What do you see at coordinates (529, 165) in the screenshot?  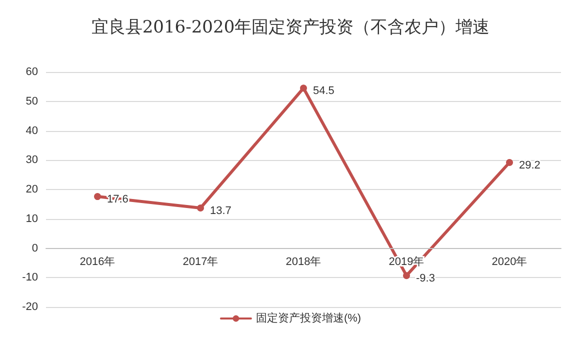 I see `data-label: 29.2` at bounding box center [529, 165].